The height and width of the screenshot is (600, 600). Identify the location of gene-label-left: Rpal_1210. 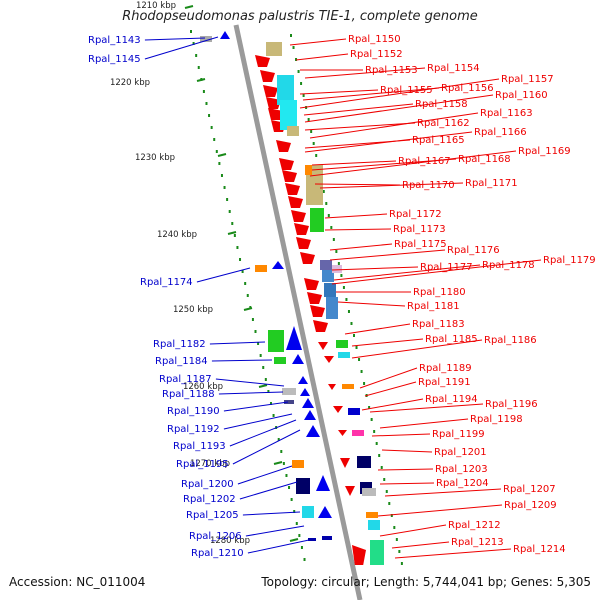
(217, 553).